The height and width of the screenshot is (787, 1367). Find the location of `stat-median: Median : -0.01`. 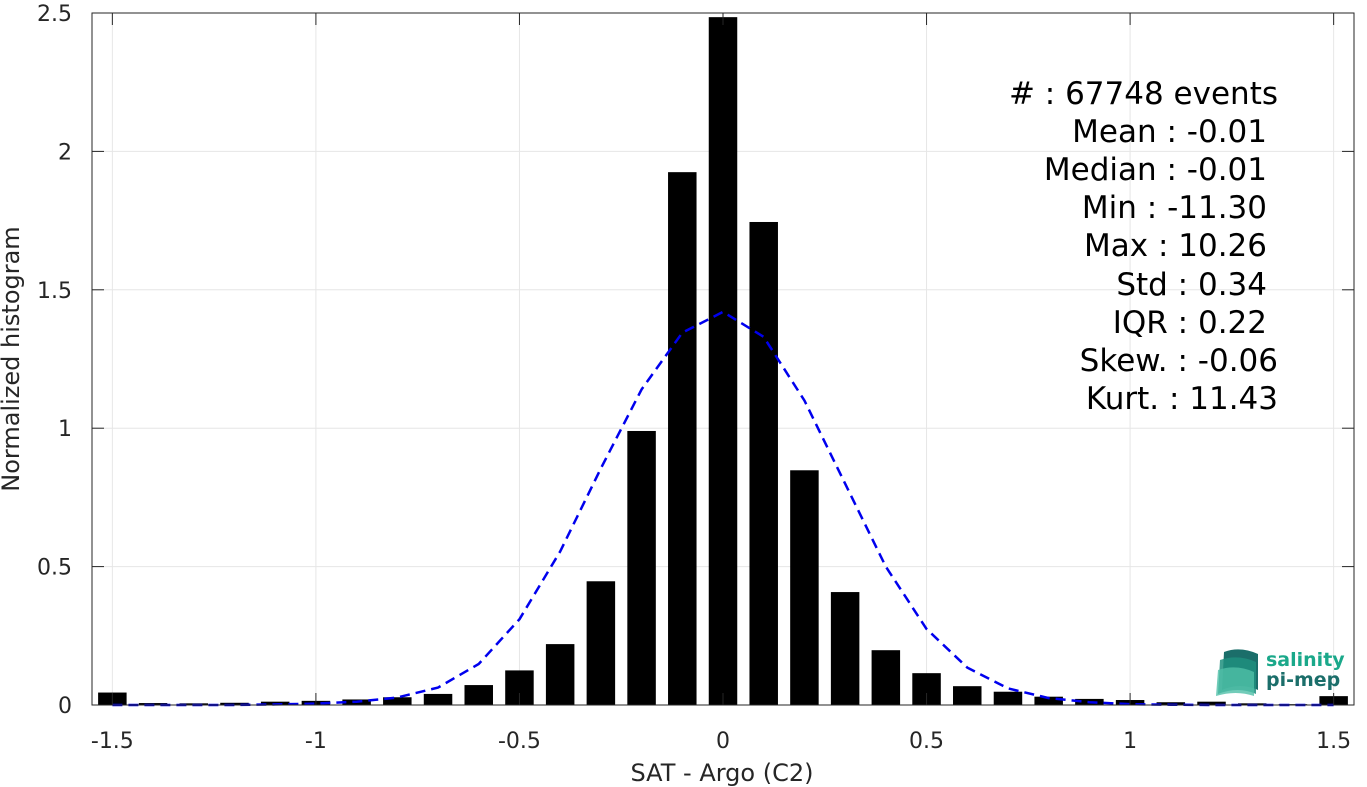

stat-median: Median : -0.01 is located at coordinates (1155, 170).